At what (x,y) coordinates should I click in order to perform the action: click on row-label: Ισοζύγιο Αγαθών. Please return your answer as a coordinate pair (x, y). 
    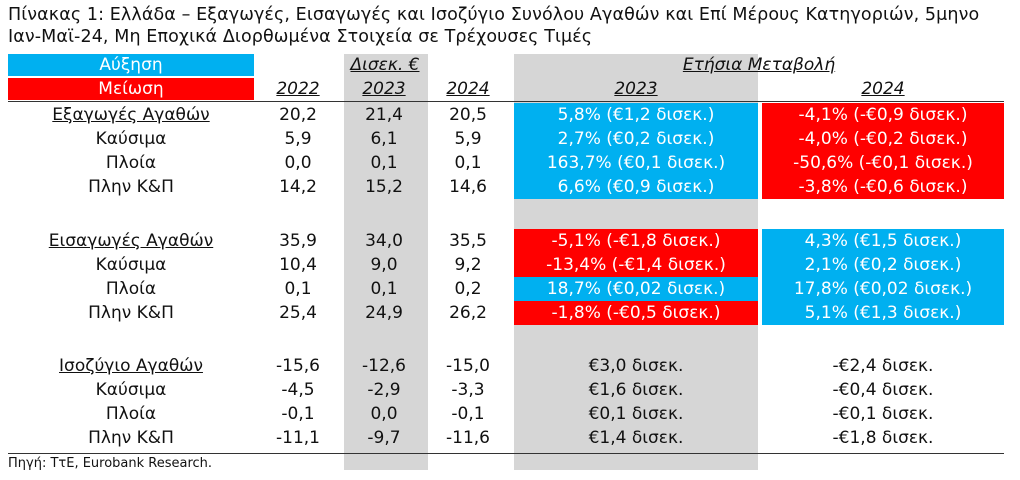
    Looking at the image, I should click on (131, 366).